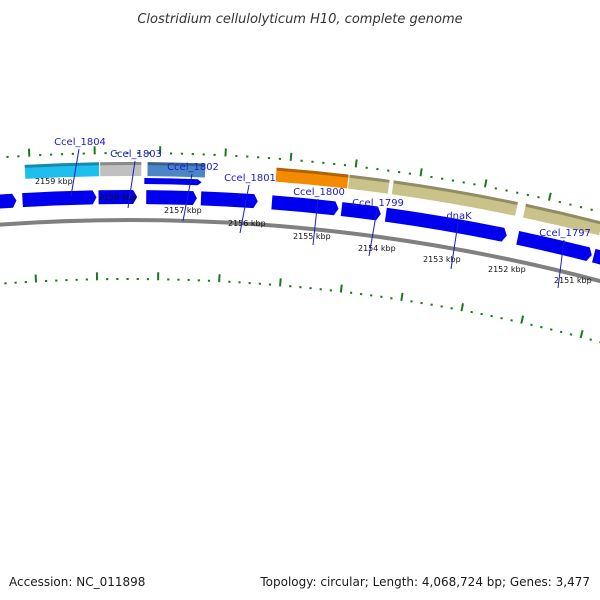 This screenshot has width=600, height=600. I want to click on gene-label: Ccel_1803, so click(136, 154).